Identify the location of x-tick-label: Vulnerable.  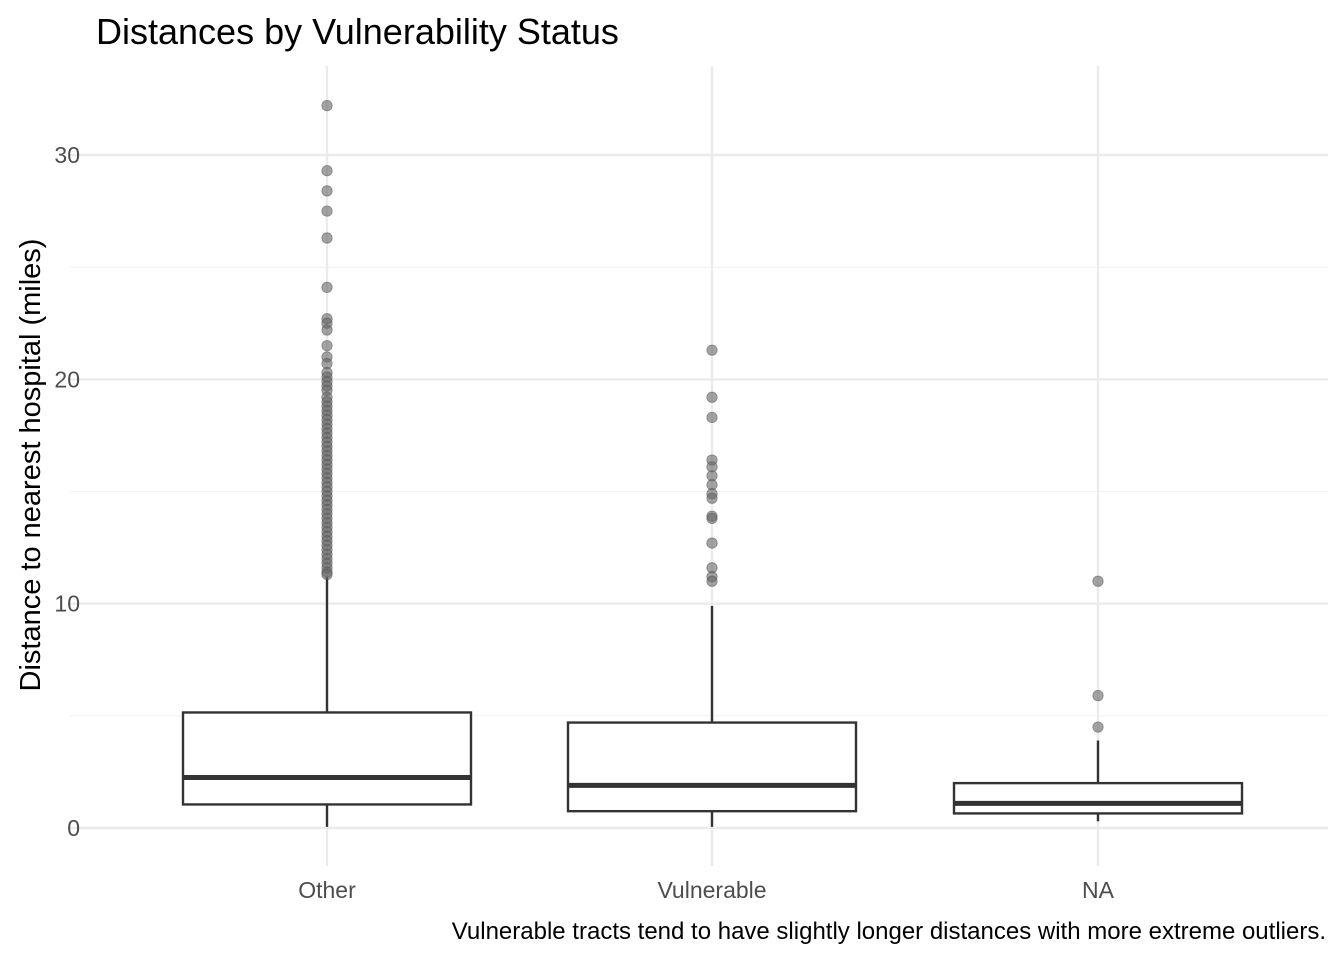
(711, 890).